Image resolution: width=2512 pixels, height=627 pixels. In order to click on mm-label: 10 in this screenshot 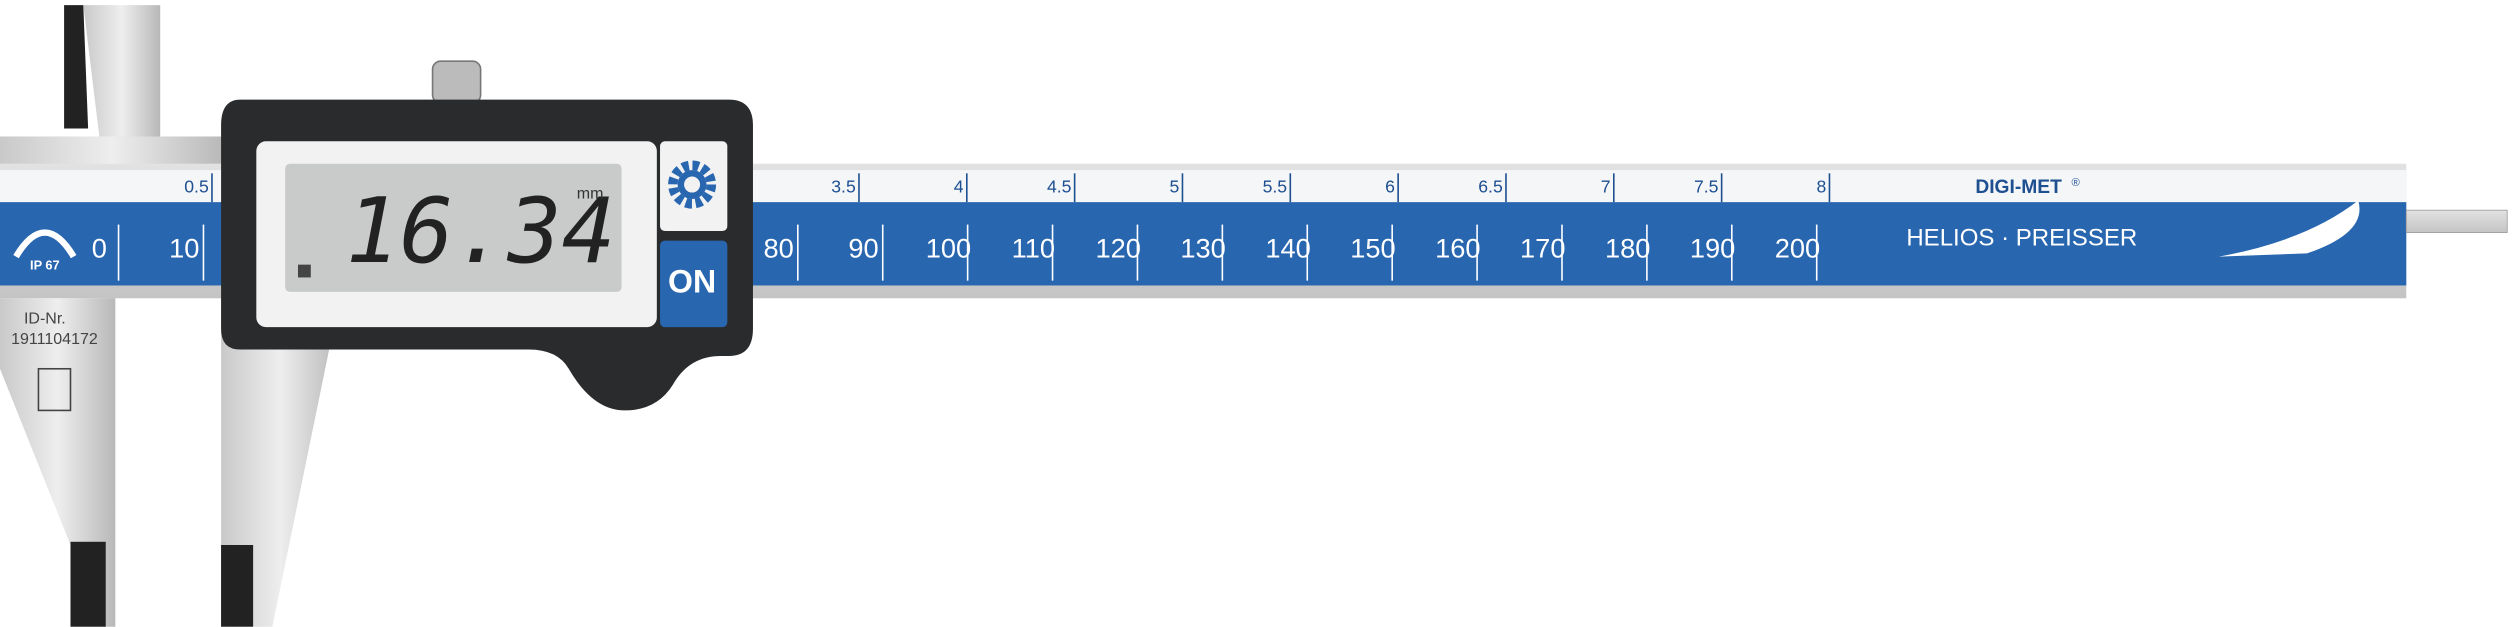, I will do `click(184, 247)`.